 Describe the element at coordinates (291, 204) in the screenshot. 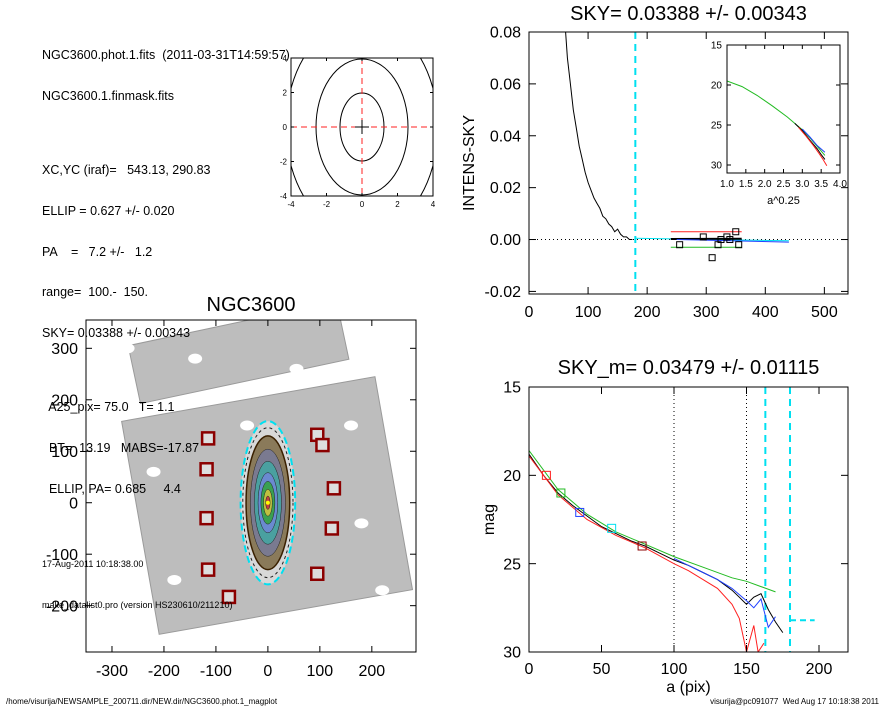

I see `contour-x-tick-label: -4` at that location.